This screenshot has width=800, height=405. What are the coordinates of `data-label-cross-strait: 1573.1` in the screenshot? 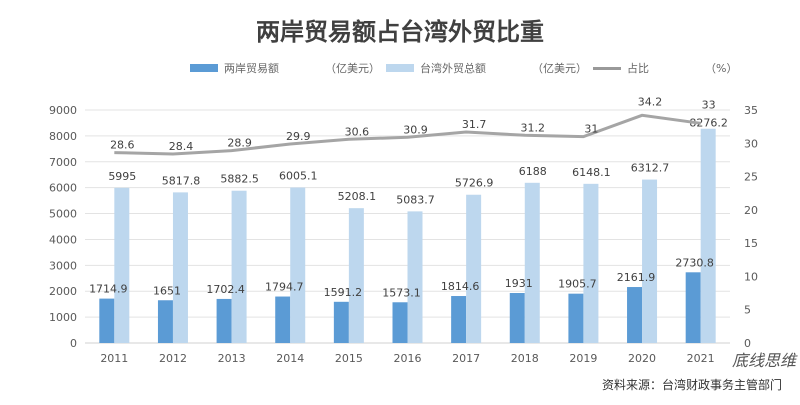 It's located at (401, 292).